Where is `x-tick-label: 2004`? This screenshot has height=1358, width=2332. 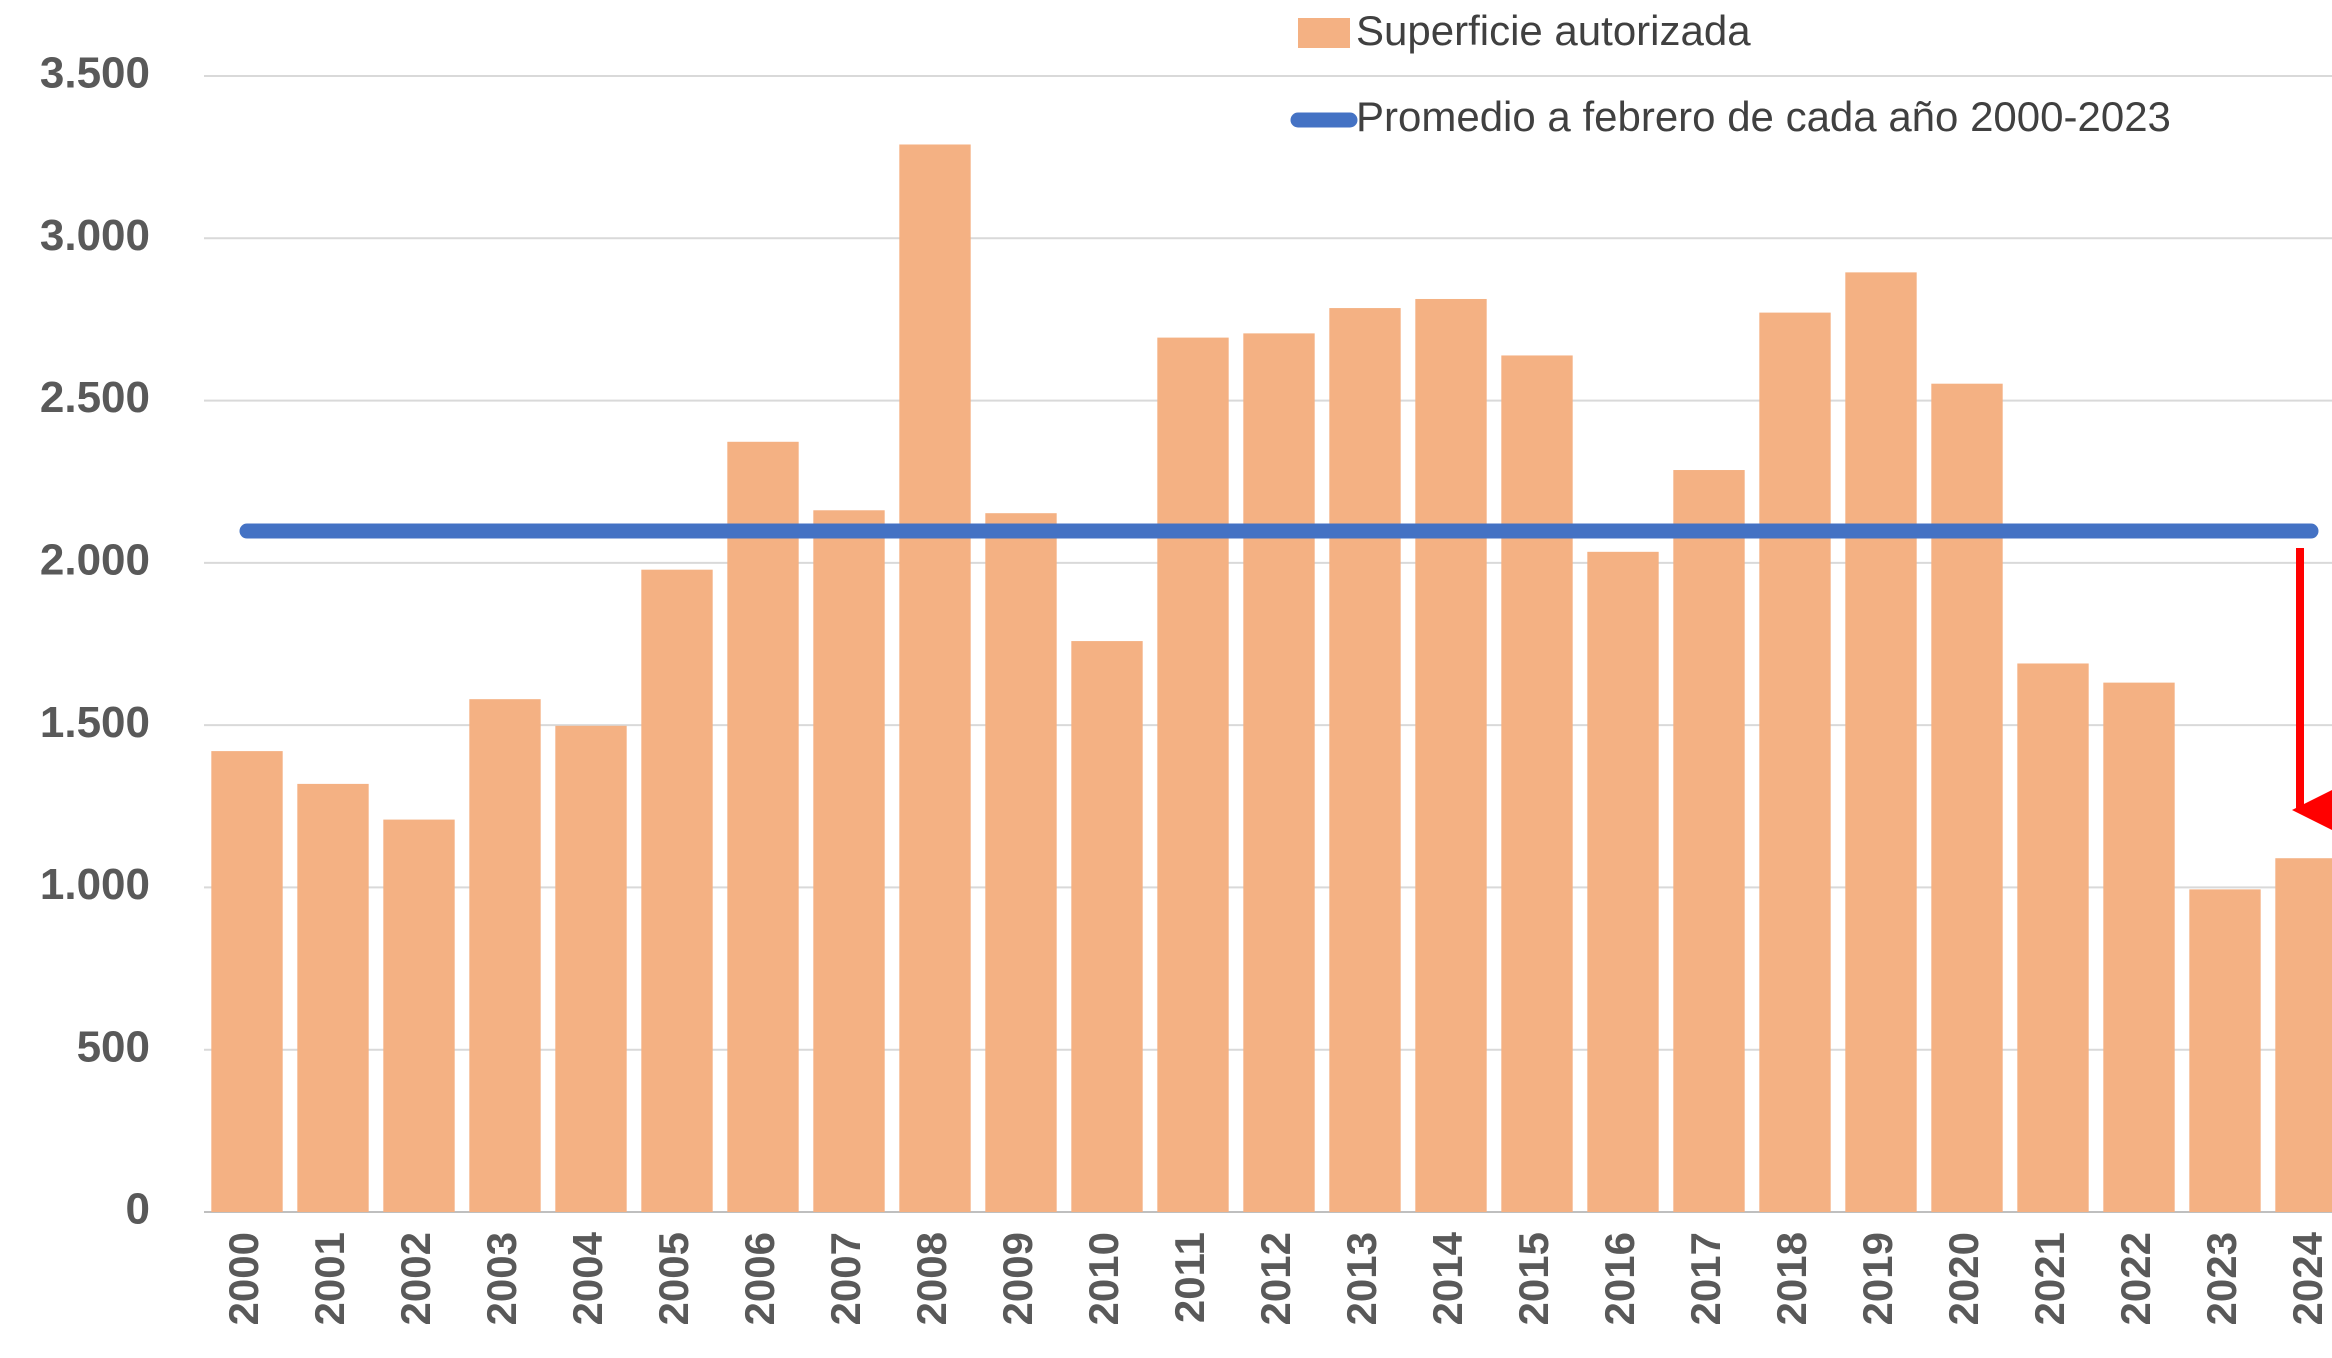 x-tick-label: 2004 is located at coordinates (587, 1278).